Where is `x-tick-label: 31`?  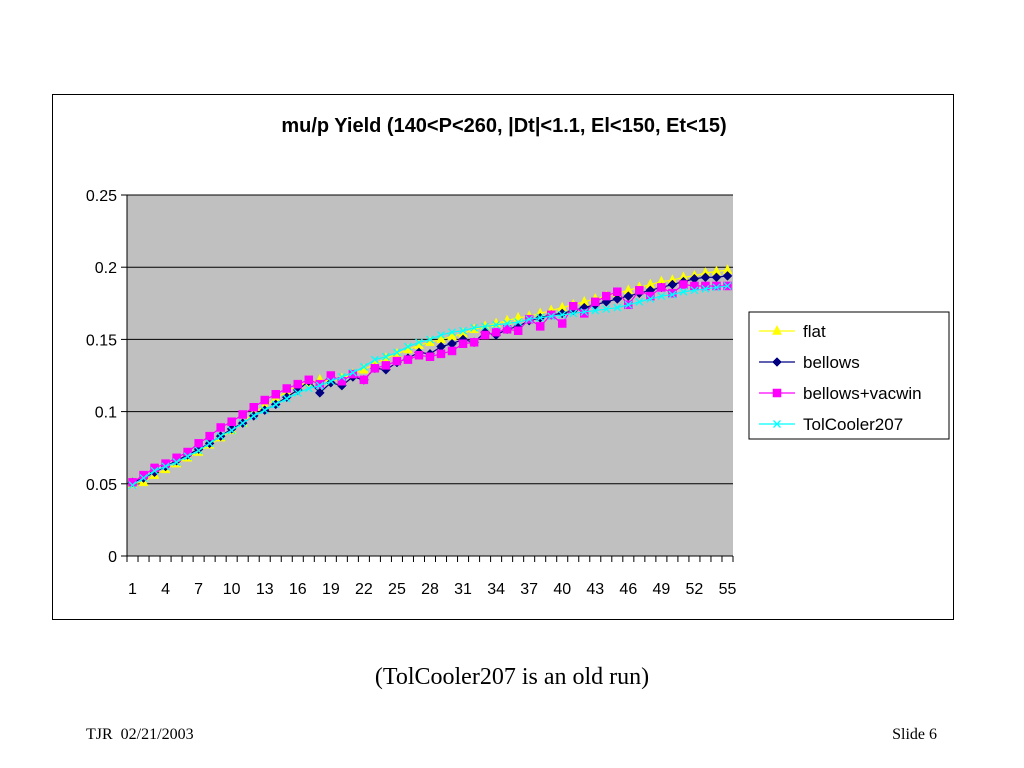
x-tick-label: 31 is located at coordinates (463, 589).